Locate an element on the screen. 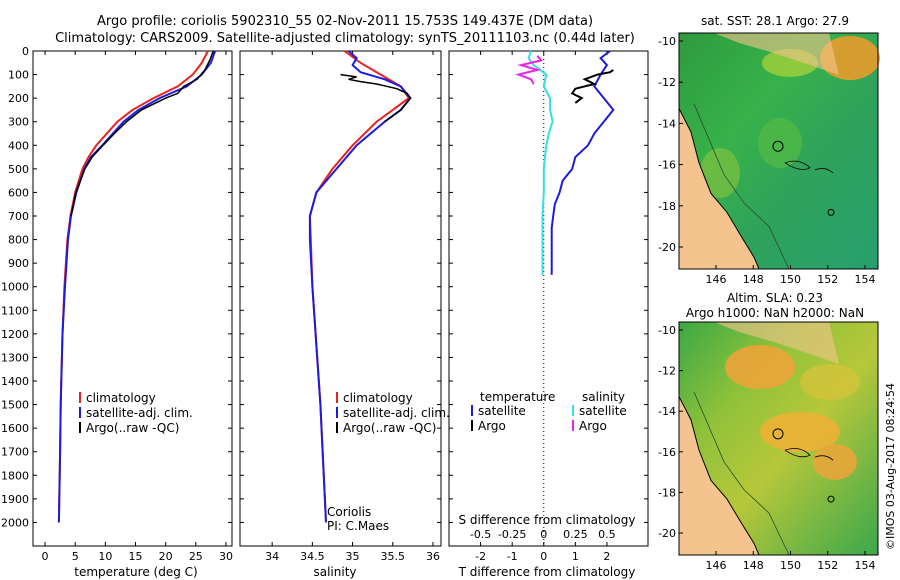 The height and width of the screenshot is (580, 900). sst-map: -10 -12 -14 -16 -18 -20 146 148 150 152 154 is located at coordinates (769, 159).